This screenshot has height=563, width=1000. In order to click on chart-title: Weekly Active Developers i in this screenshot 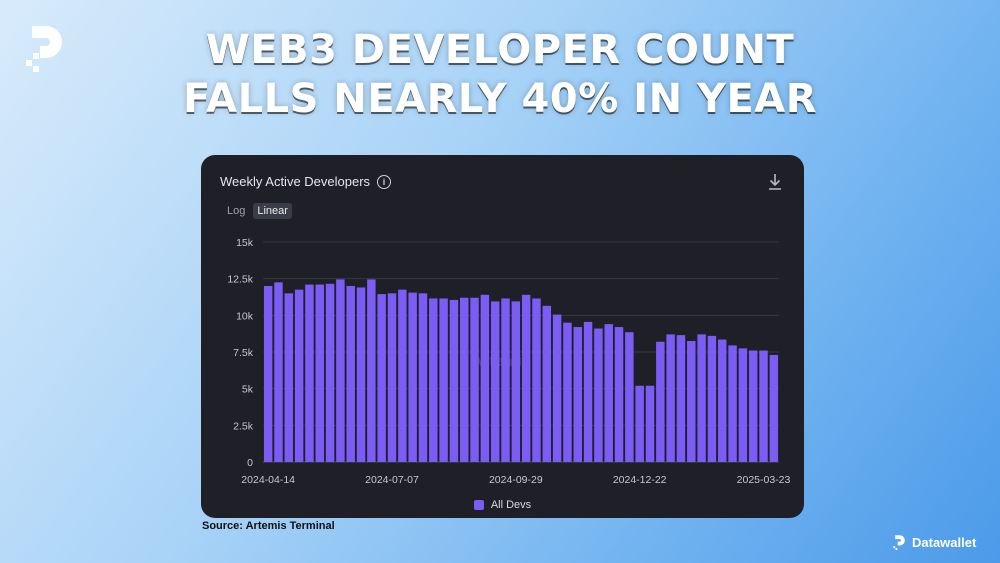, I will do `click(306, 181)`.